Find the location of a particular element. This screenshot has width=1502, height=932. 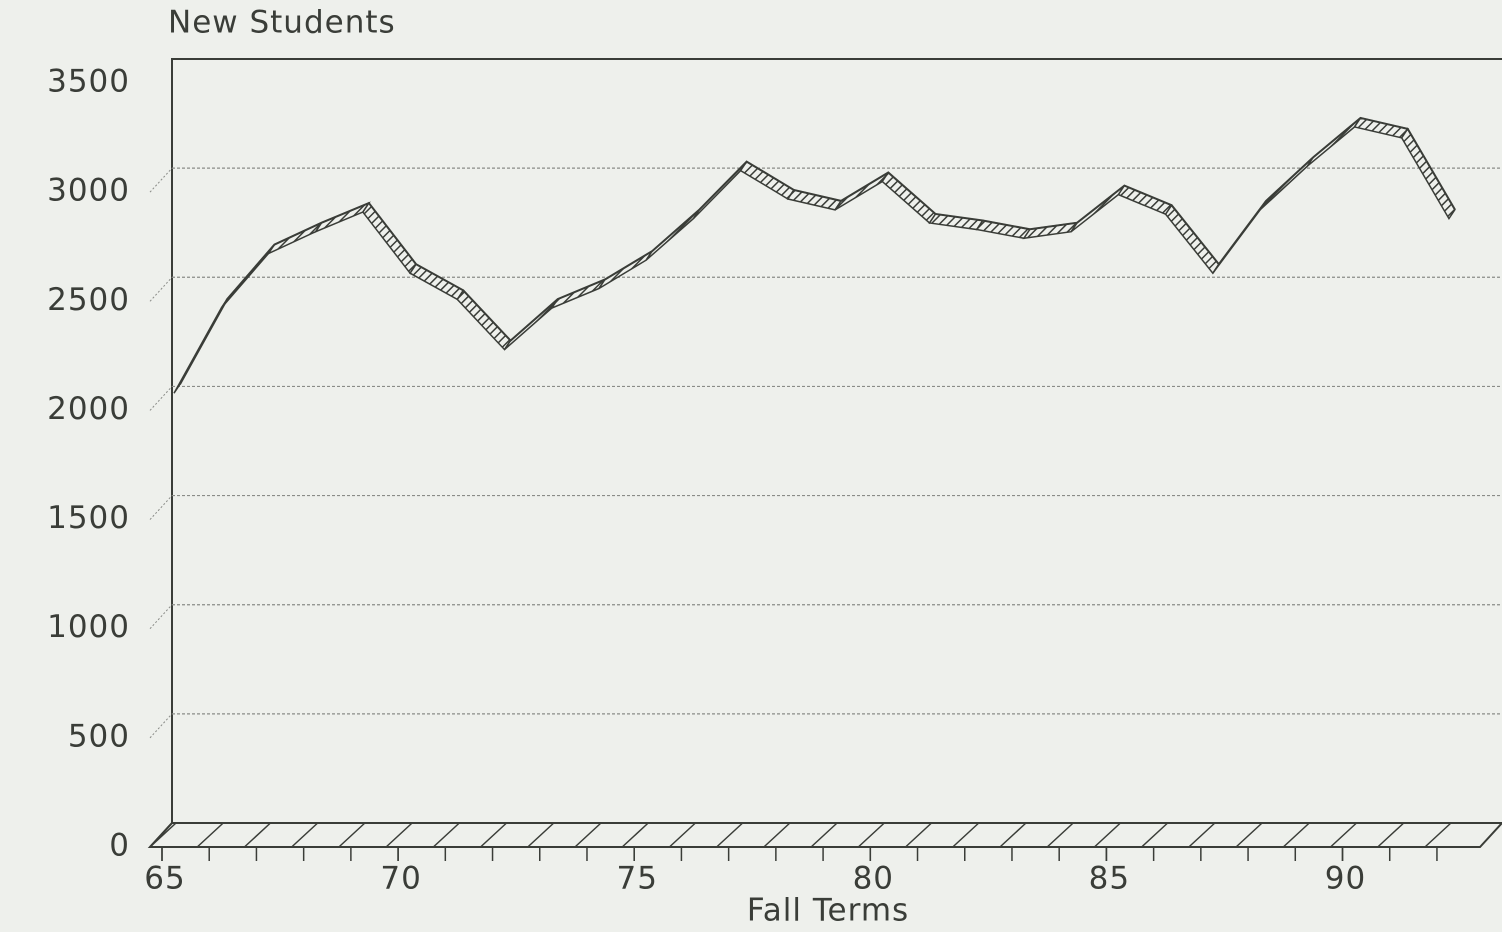

chart-title: New Students is located at coordinates (282, 23).